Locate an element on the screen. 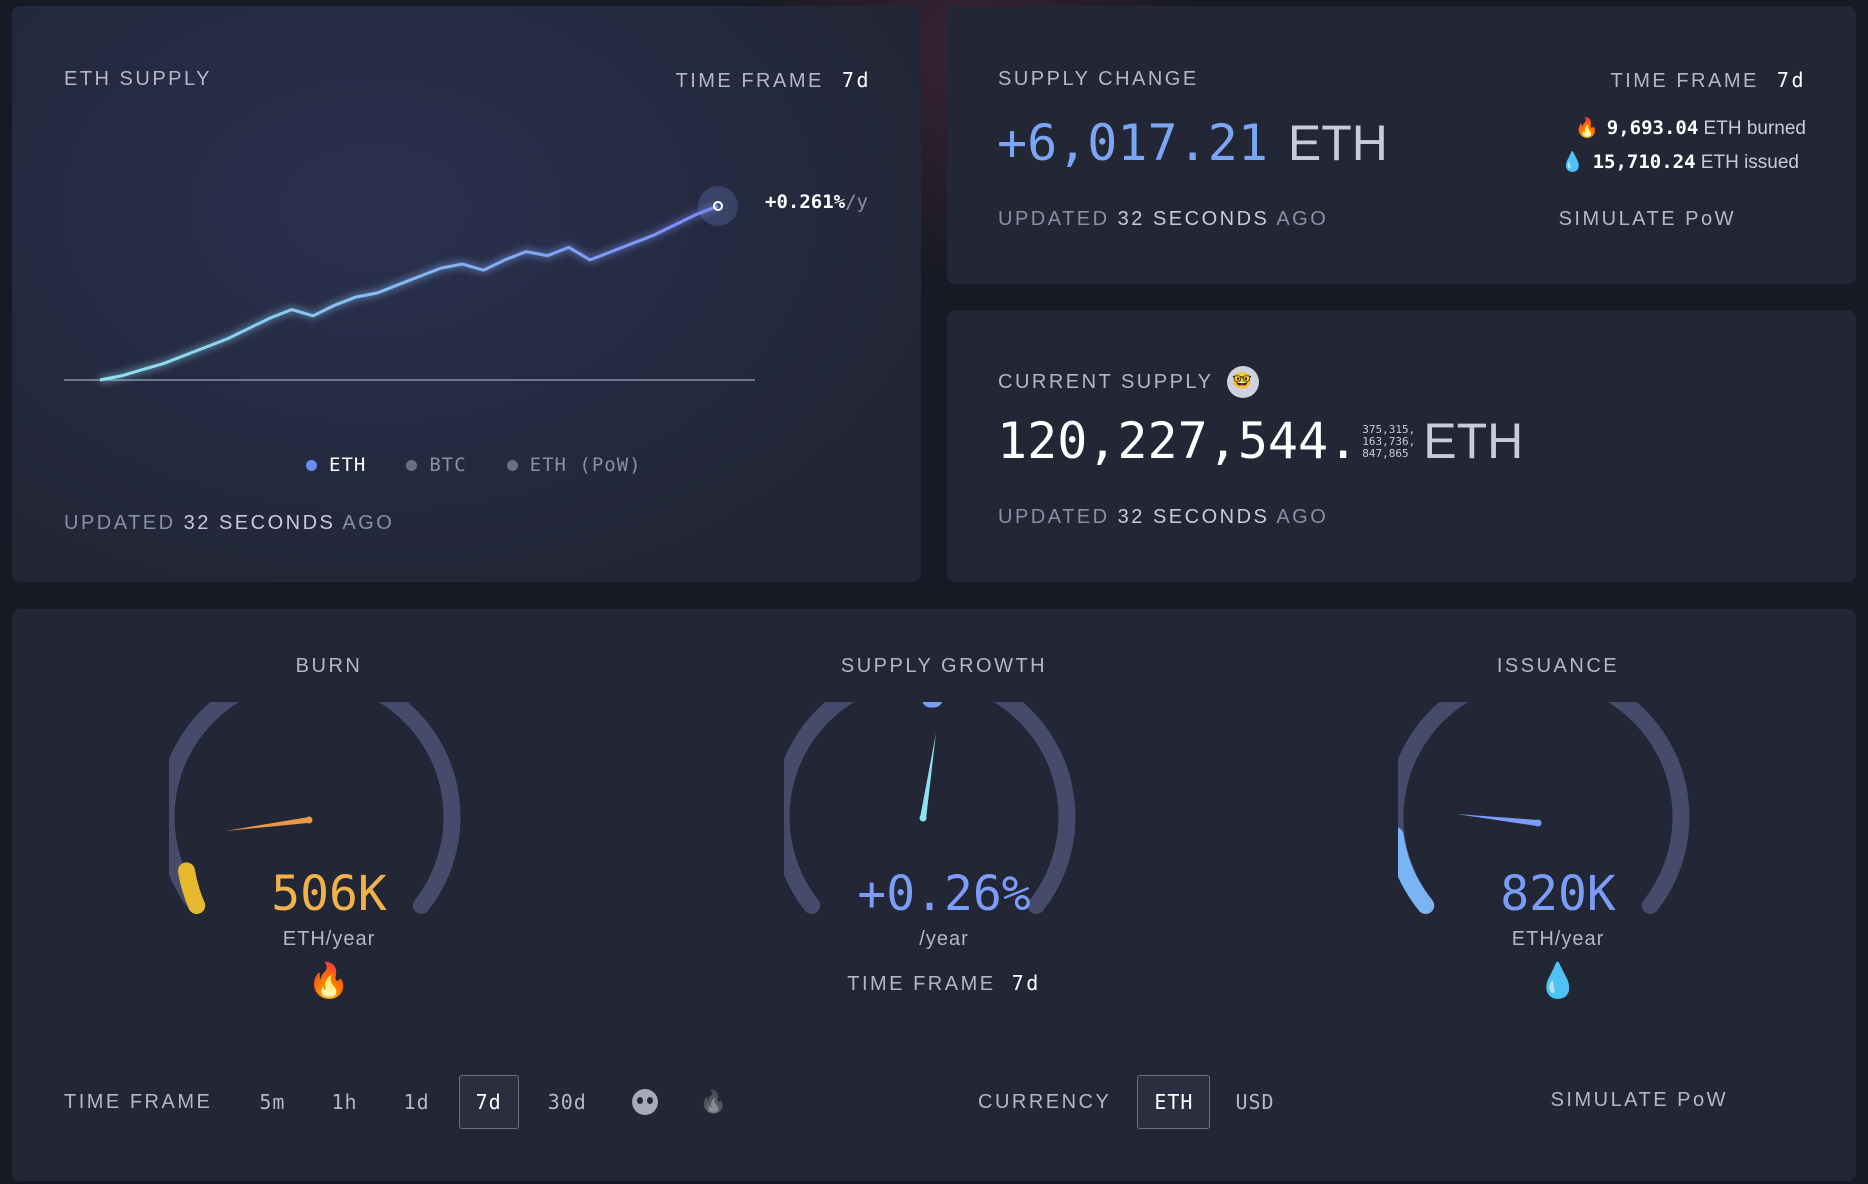 The height and width of the screenshot is (1184, 1868). gauge-title: SUPPLY GROWTH is located at coordinates (944, 666).